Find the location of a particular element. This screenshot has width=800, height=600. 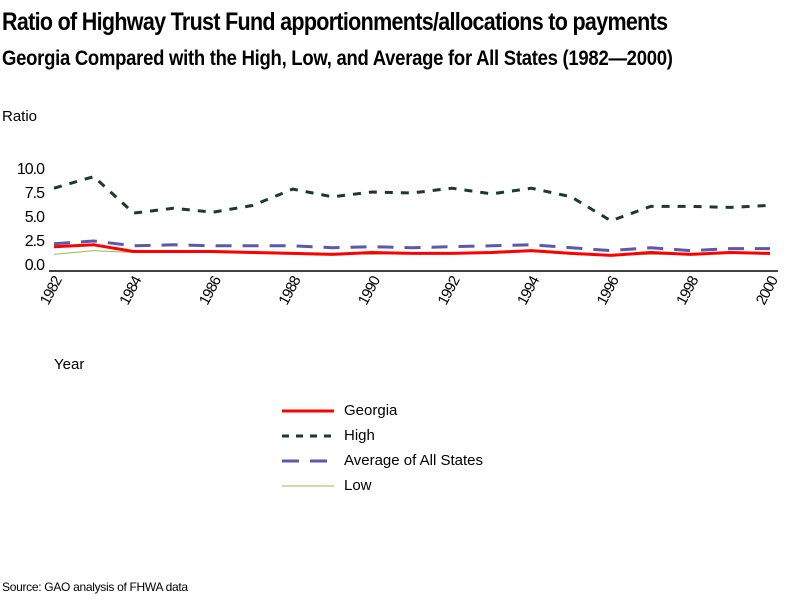

y-tick-labels: 10.0 7.5 5.0 2.5 0.0 is located at coordinates (31, 217).